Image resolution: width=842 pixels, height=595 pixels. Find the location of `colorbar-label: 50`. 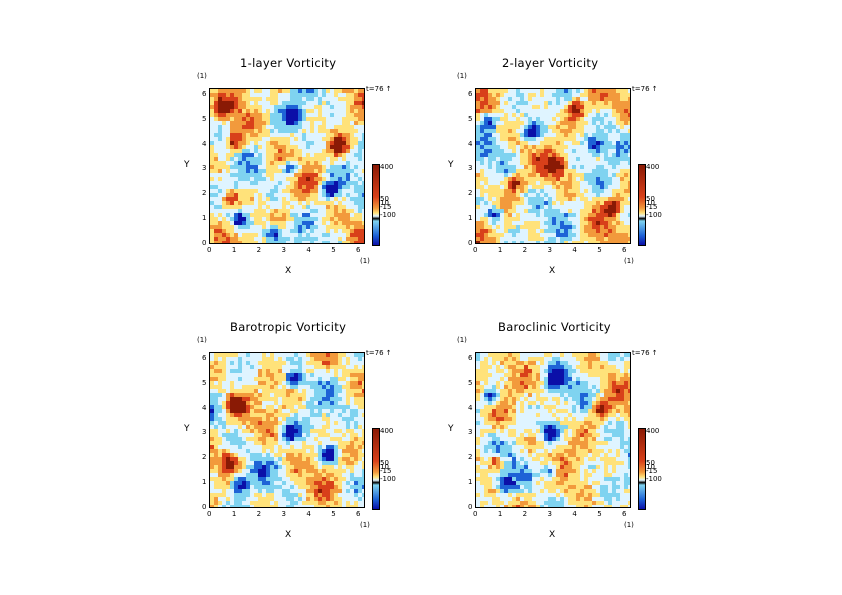

colorbar-label: 50 is located at coordinates (384, 199).